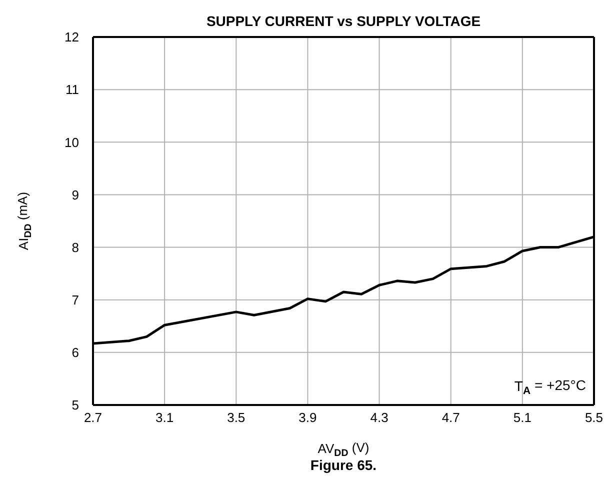  I want to click on chart-title: SUPPLY CURRENT vs SUPPLY VOLTAGE, so click(343, 21).